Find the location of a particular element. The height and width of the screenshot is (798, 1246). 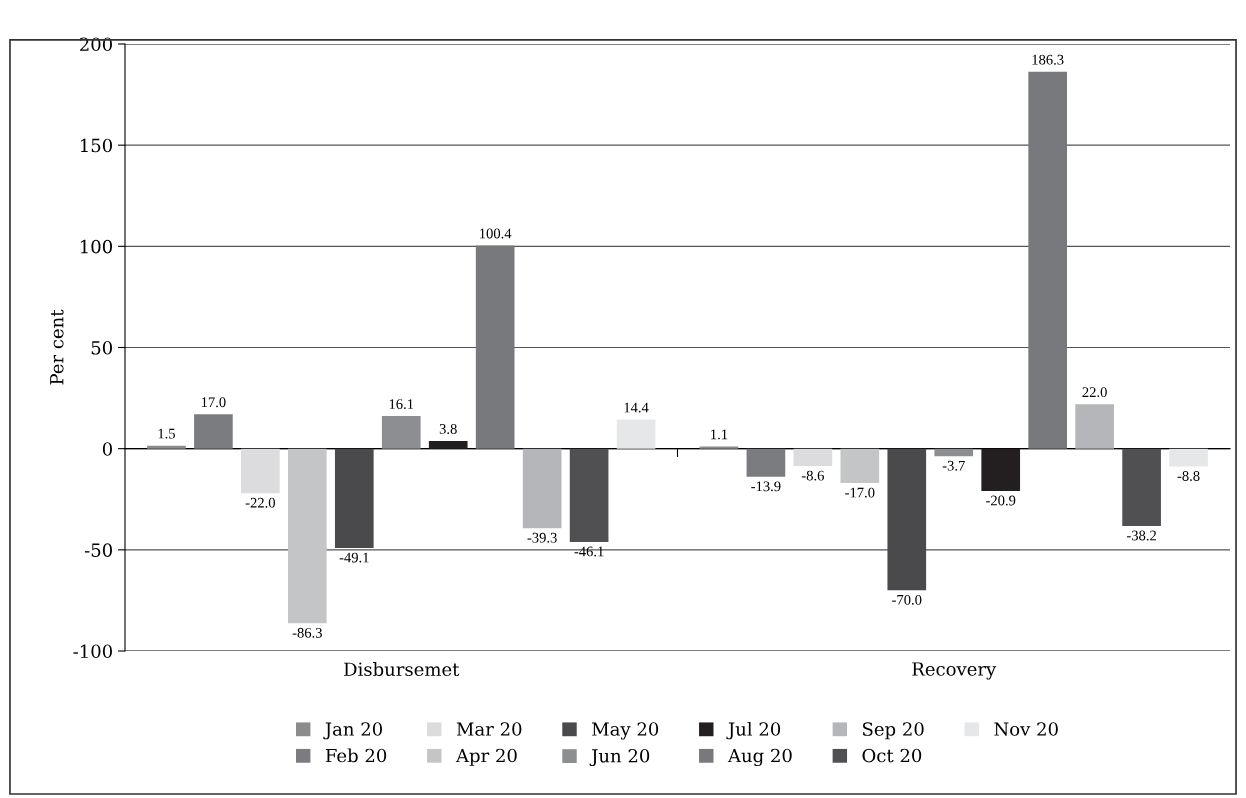

legend-label: Mar 20 is located at coordinates (489, 729).